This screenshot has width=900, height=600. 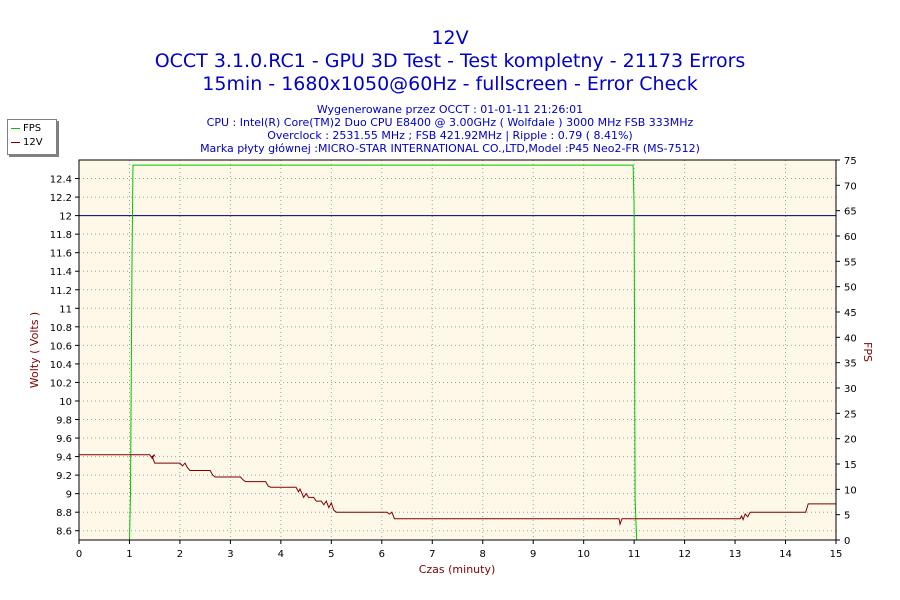 I want to click on y-right-tick-label: 0, so click(x=847, y=541).